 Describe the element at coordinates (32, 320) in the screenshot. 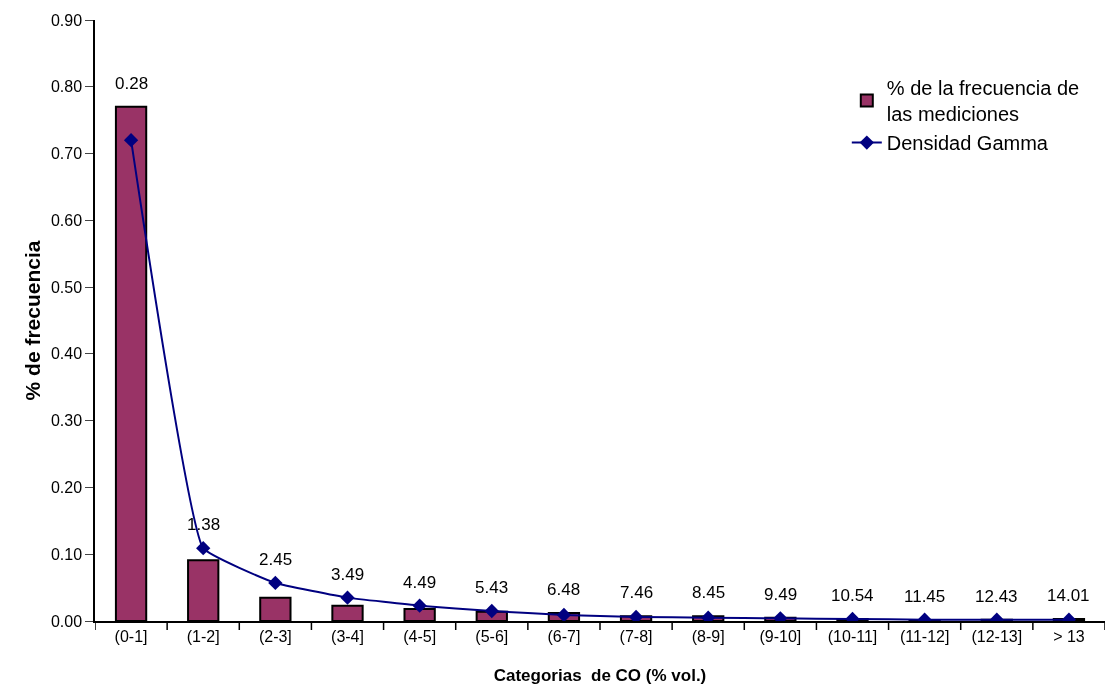

I see `y-axis-title: % de frecuencia` at that location.